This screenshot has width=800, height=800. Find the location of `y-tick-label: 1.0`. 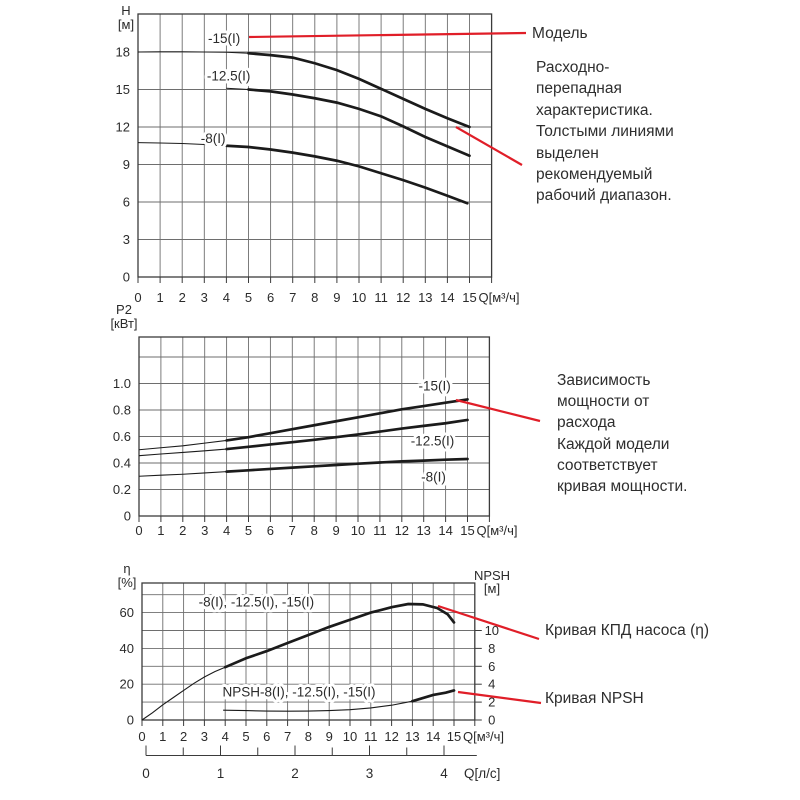

y-tick-label: 1.0 is located at coordinates (122, 383).